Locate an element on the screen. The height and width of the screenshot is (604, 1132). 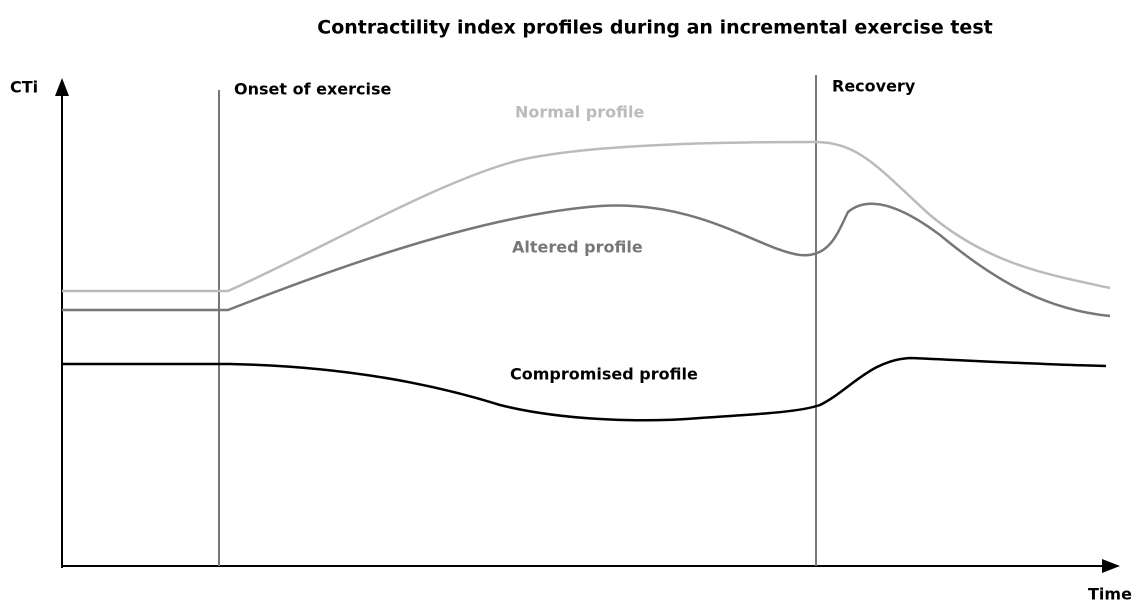
y-axis-label: CTi is located at coordinates (24, 87).